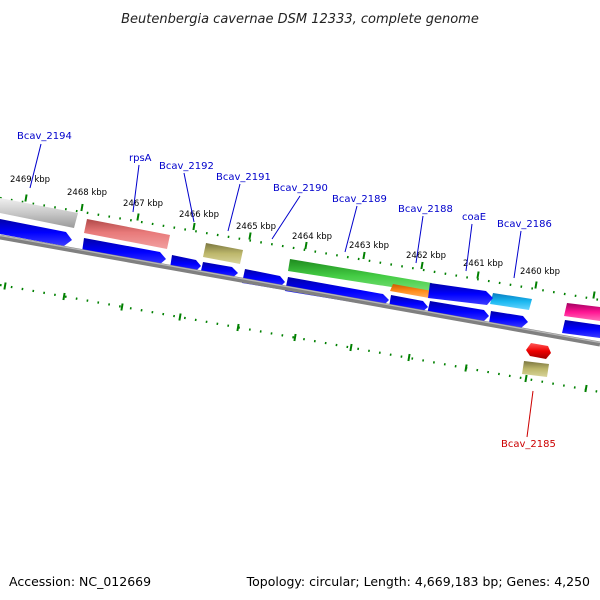 Image resolution: width=600 pixels, height=600 pixels. Describe the element at coordinates (369, 246) in the screenshot. I see `position-label: 2463 kbp` at that location.